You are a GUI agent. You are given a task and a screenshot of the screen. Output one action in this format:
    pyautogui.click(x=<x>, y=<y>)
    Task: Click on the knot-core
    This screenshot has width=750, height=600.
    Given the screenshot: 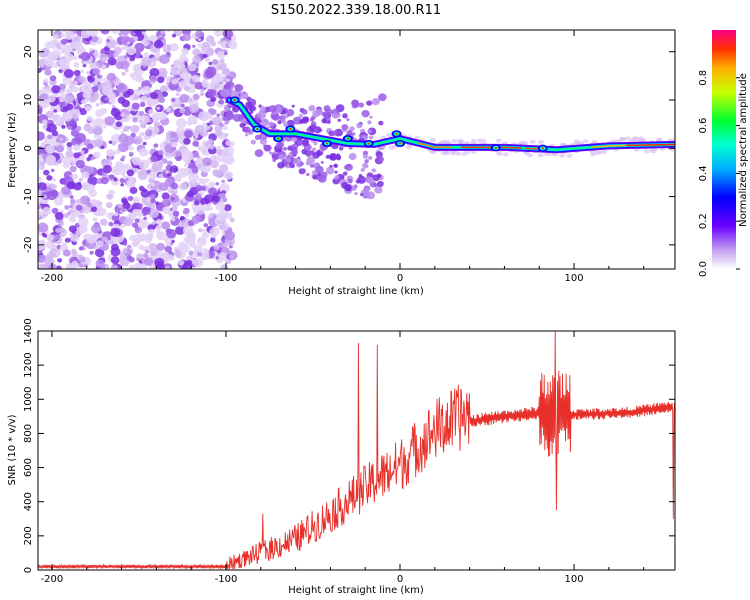 What is the action you would take?
    pyautogui.click(x=542, y=148)
    